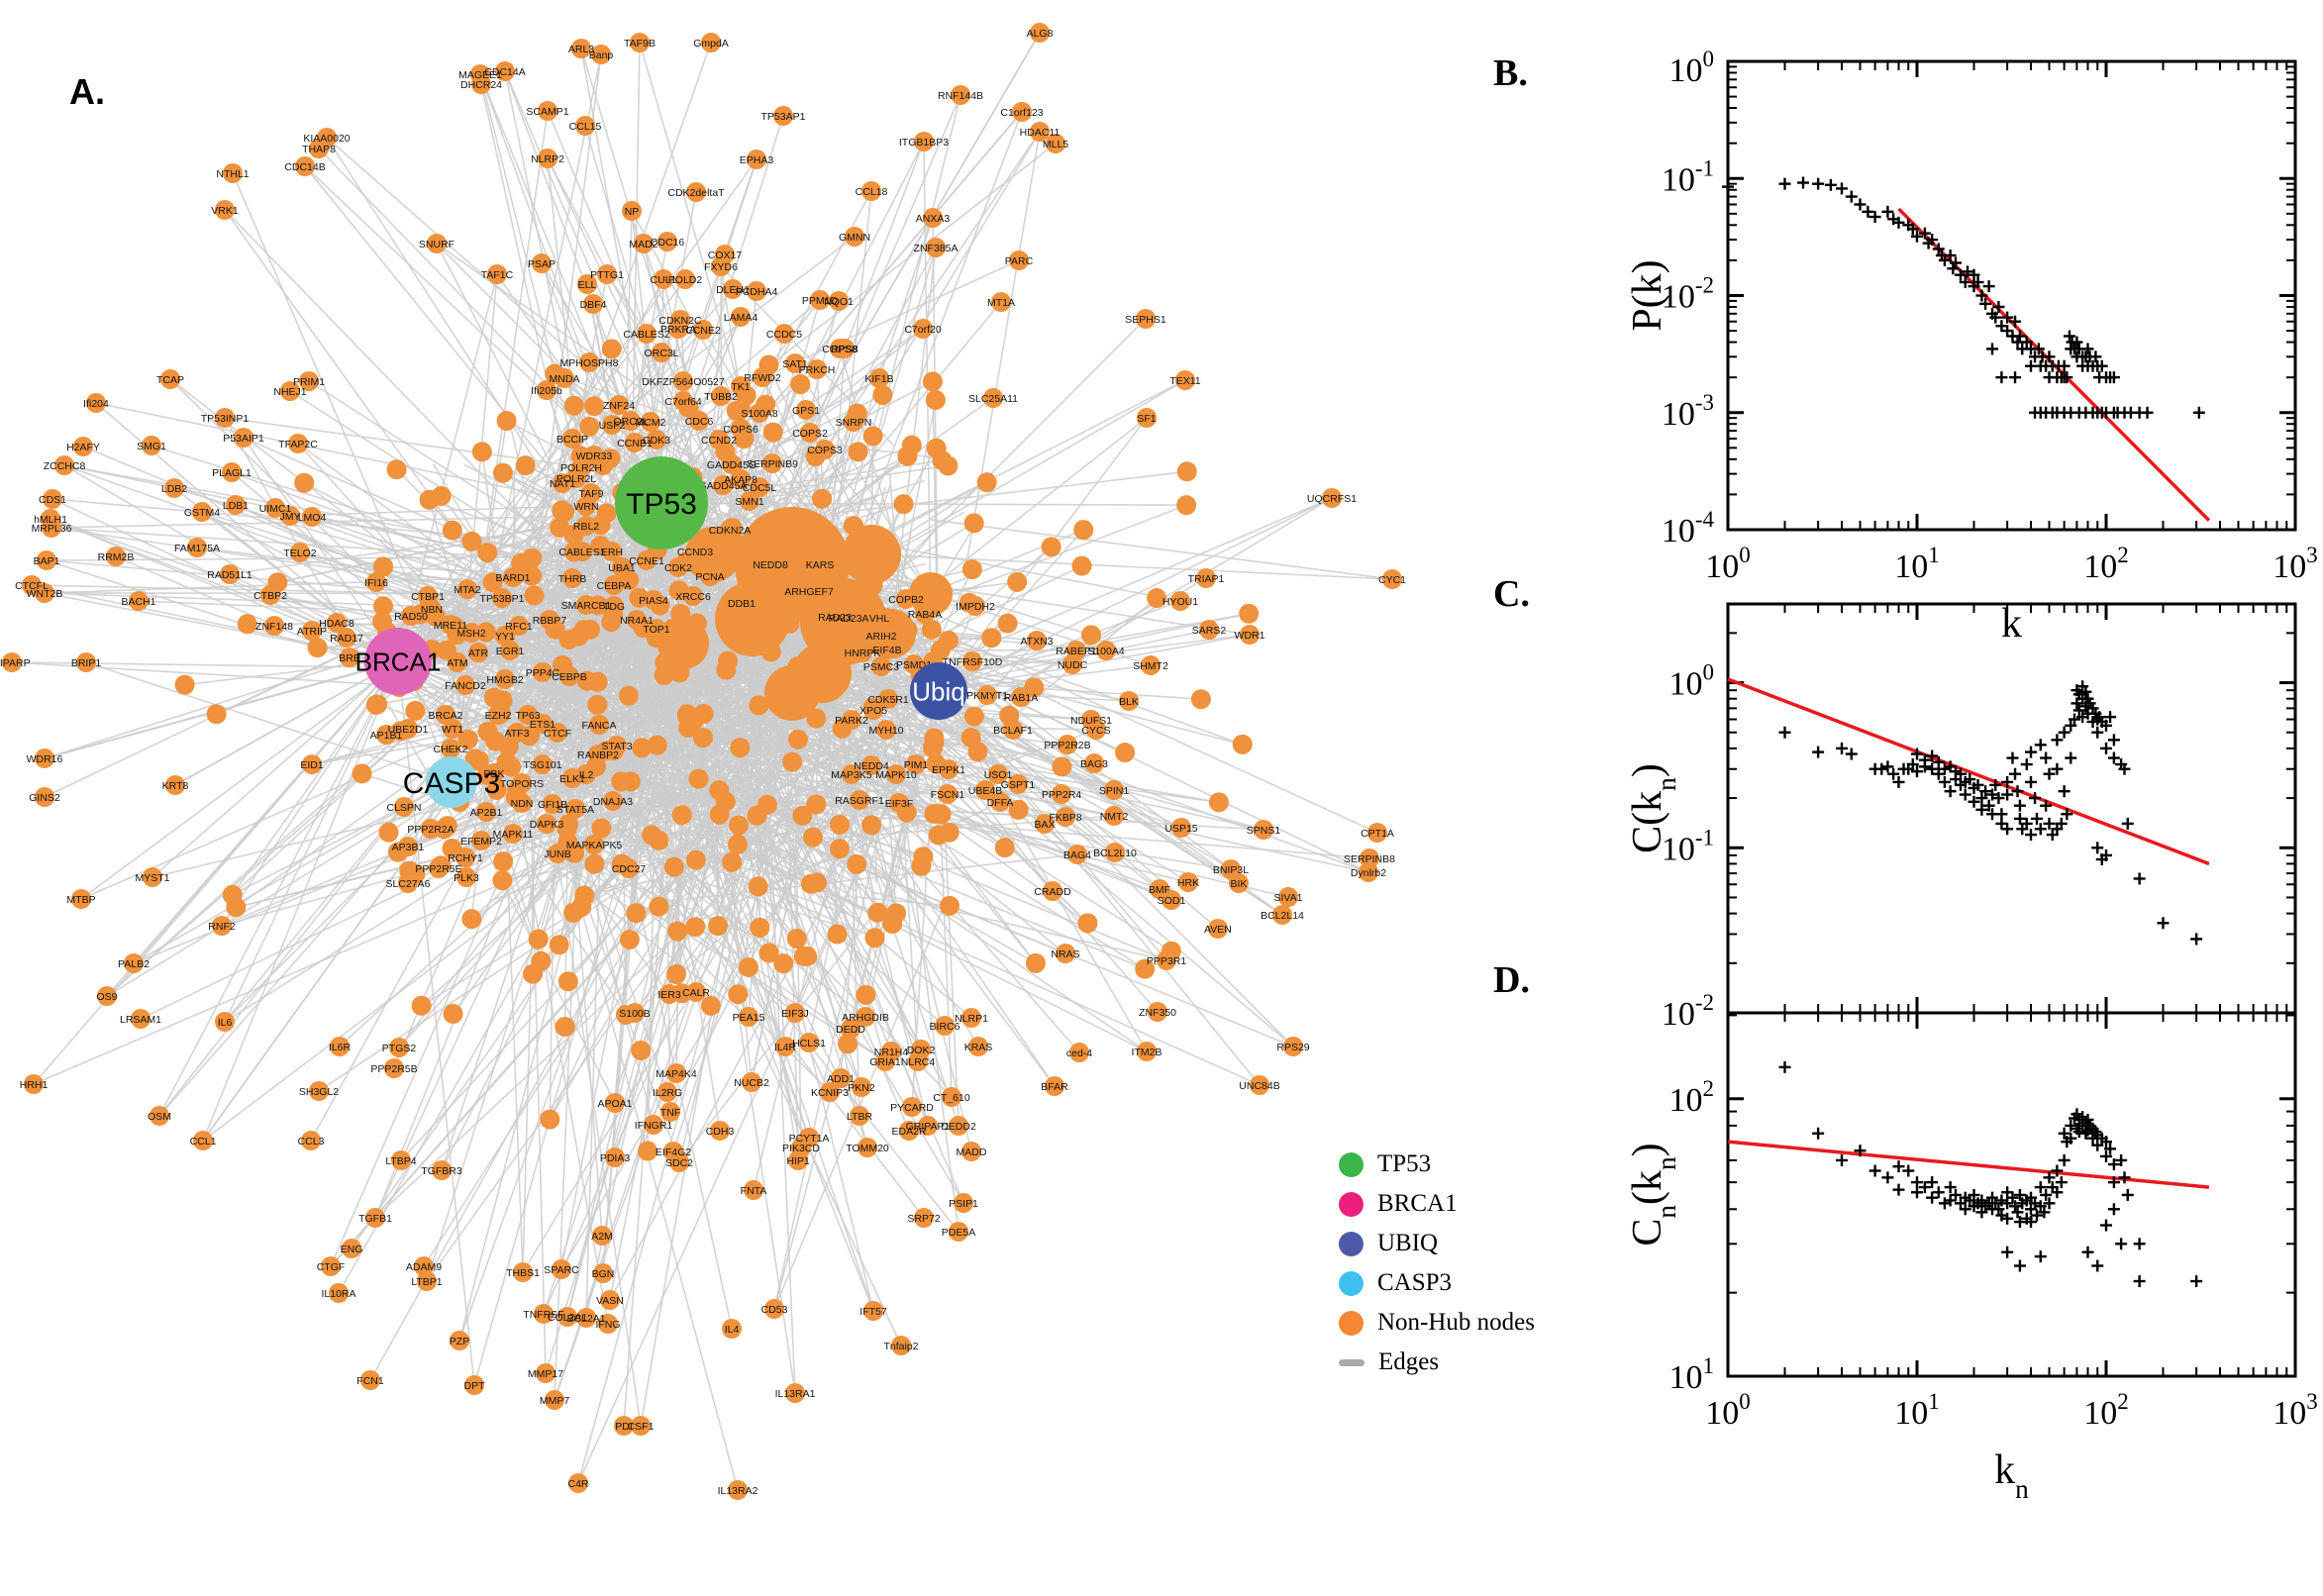 The image size is (2323, 1596). I want to click on legend-label: CASP3, so click(1415, 1282).